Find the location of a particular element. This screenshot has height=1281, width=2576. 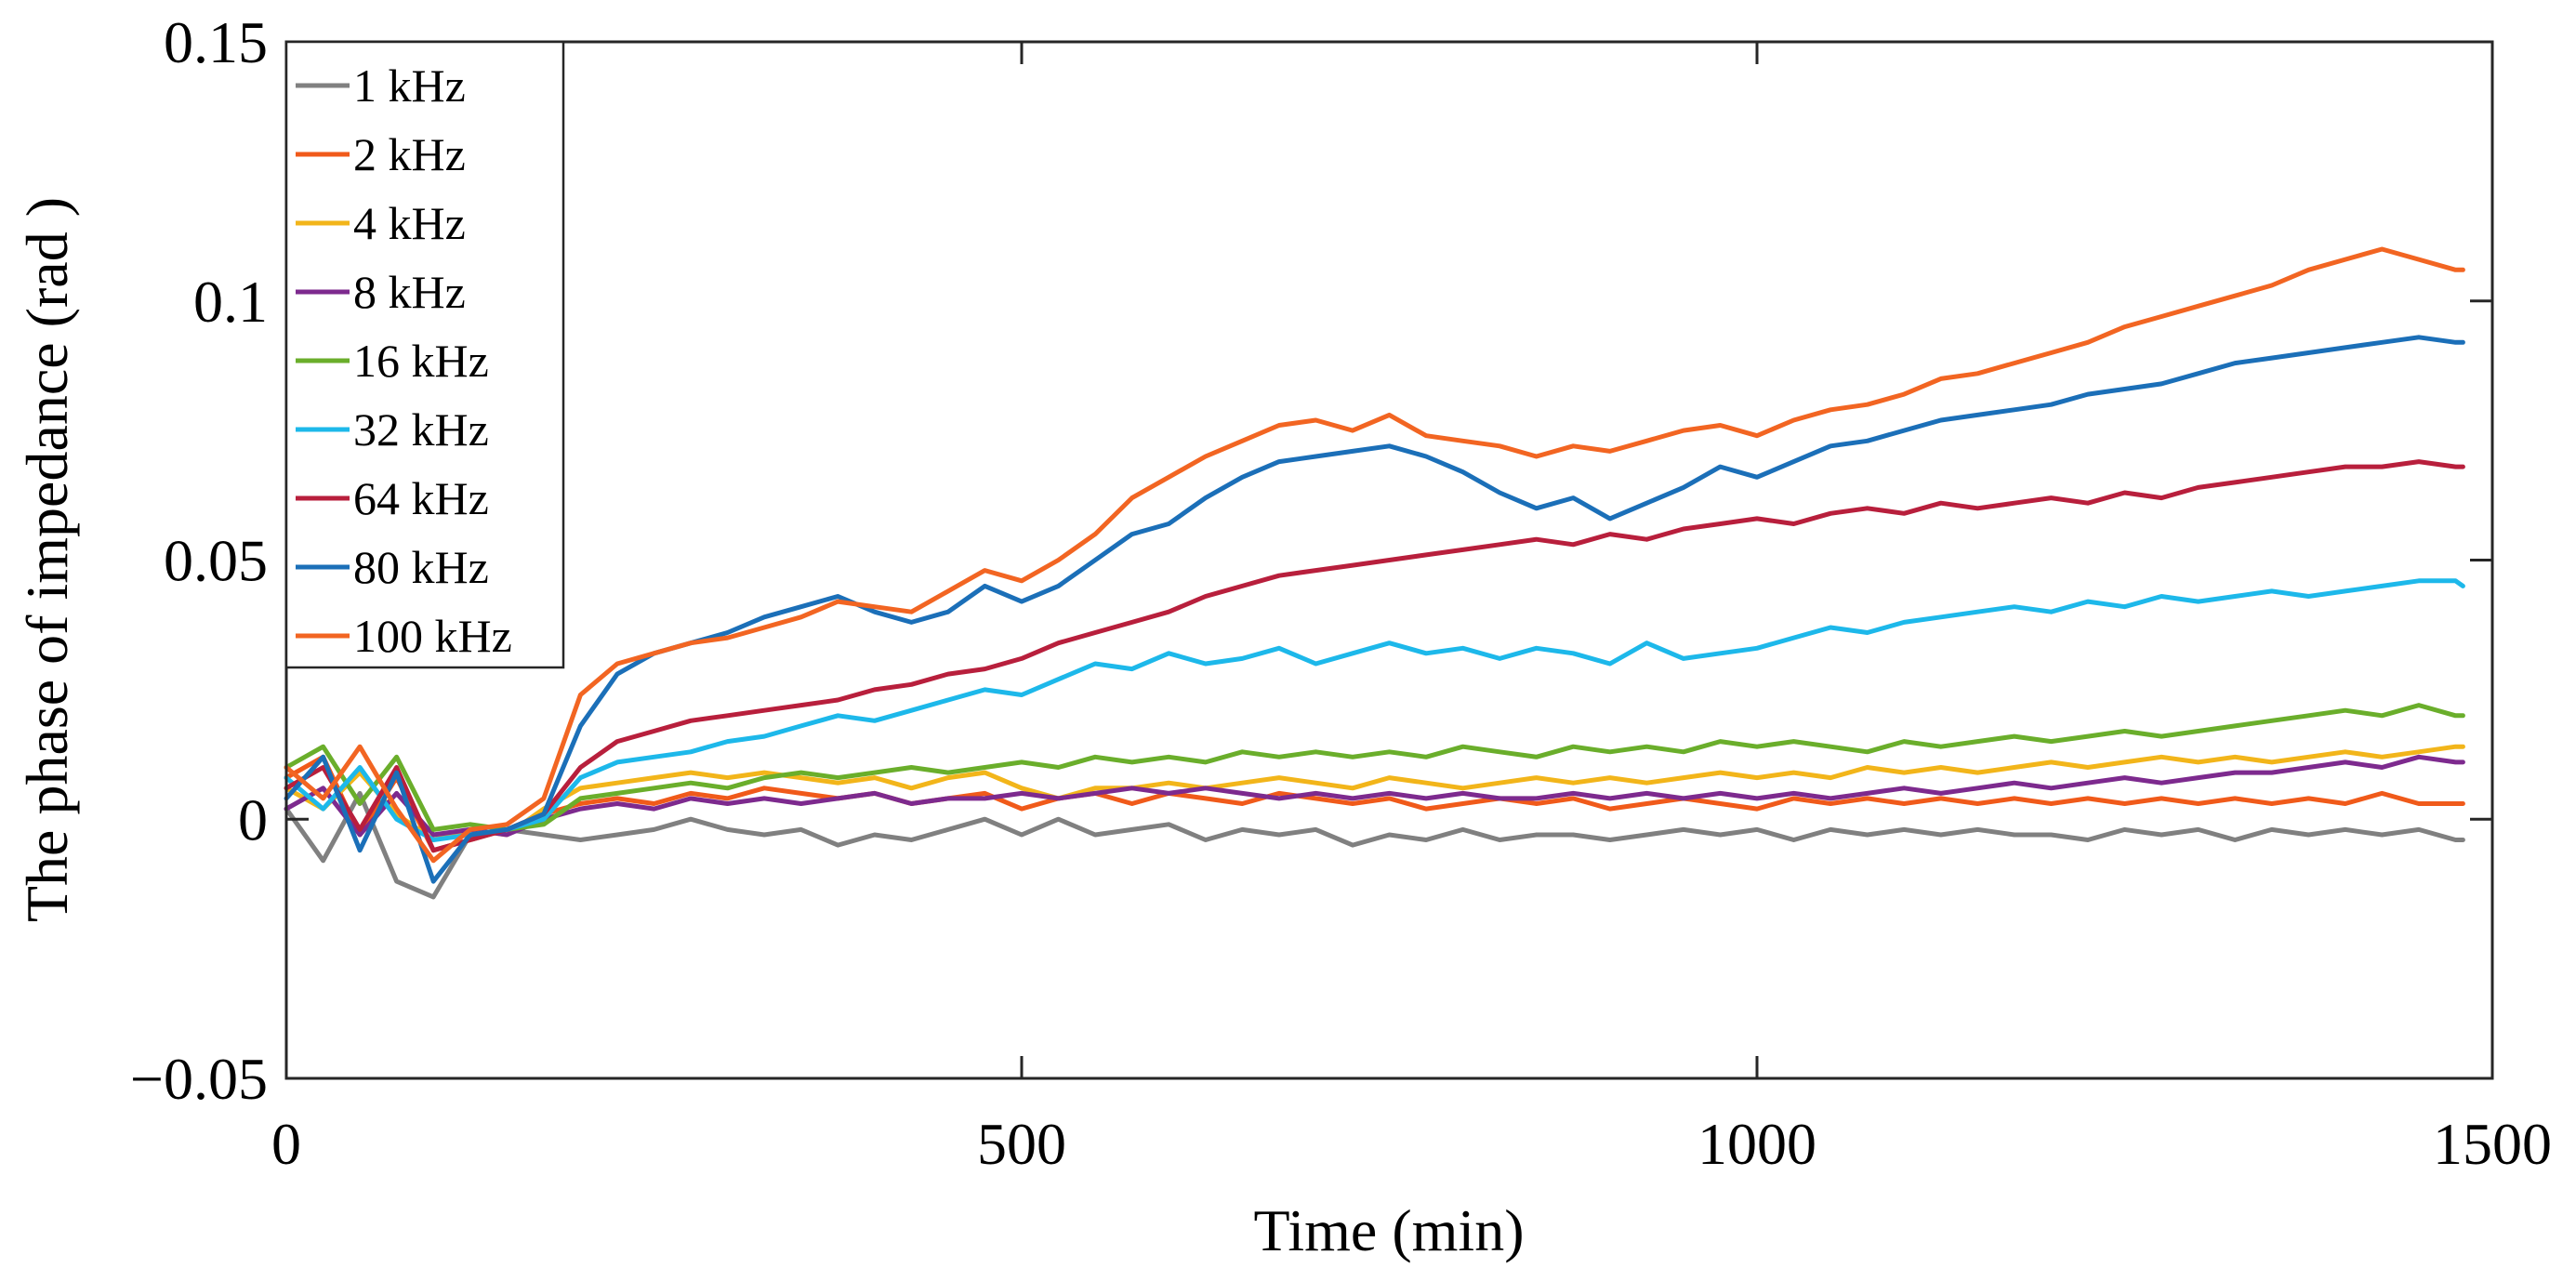

y-tick-label: 0.05 is located at coordinates (216, 561).